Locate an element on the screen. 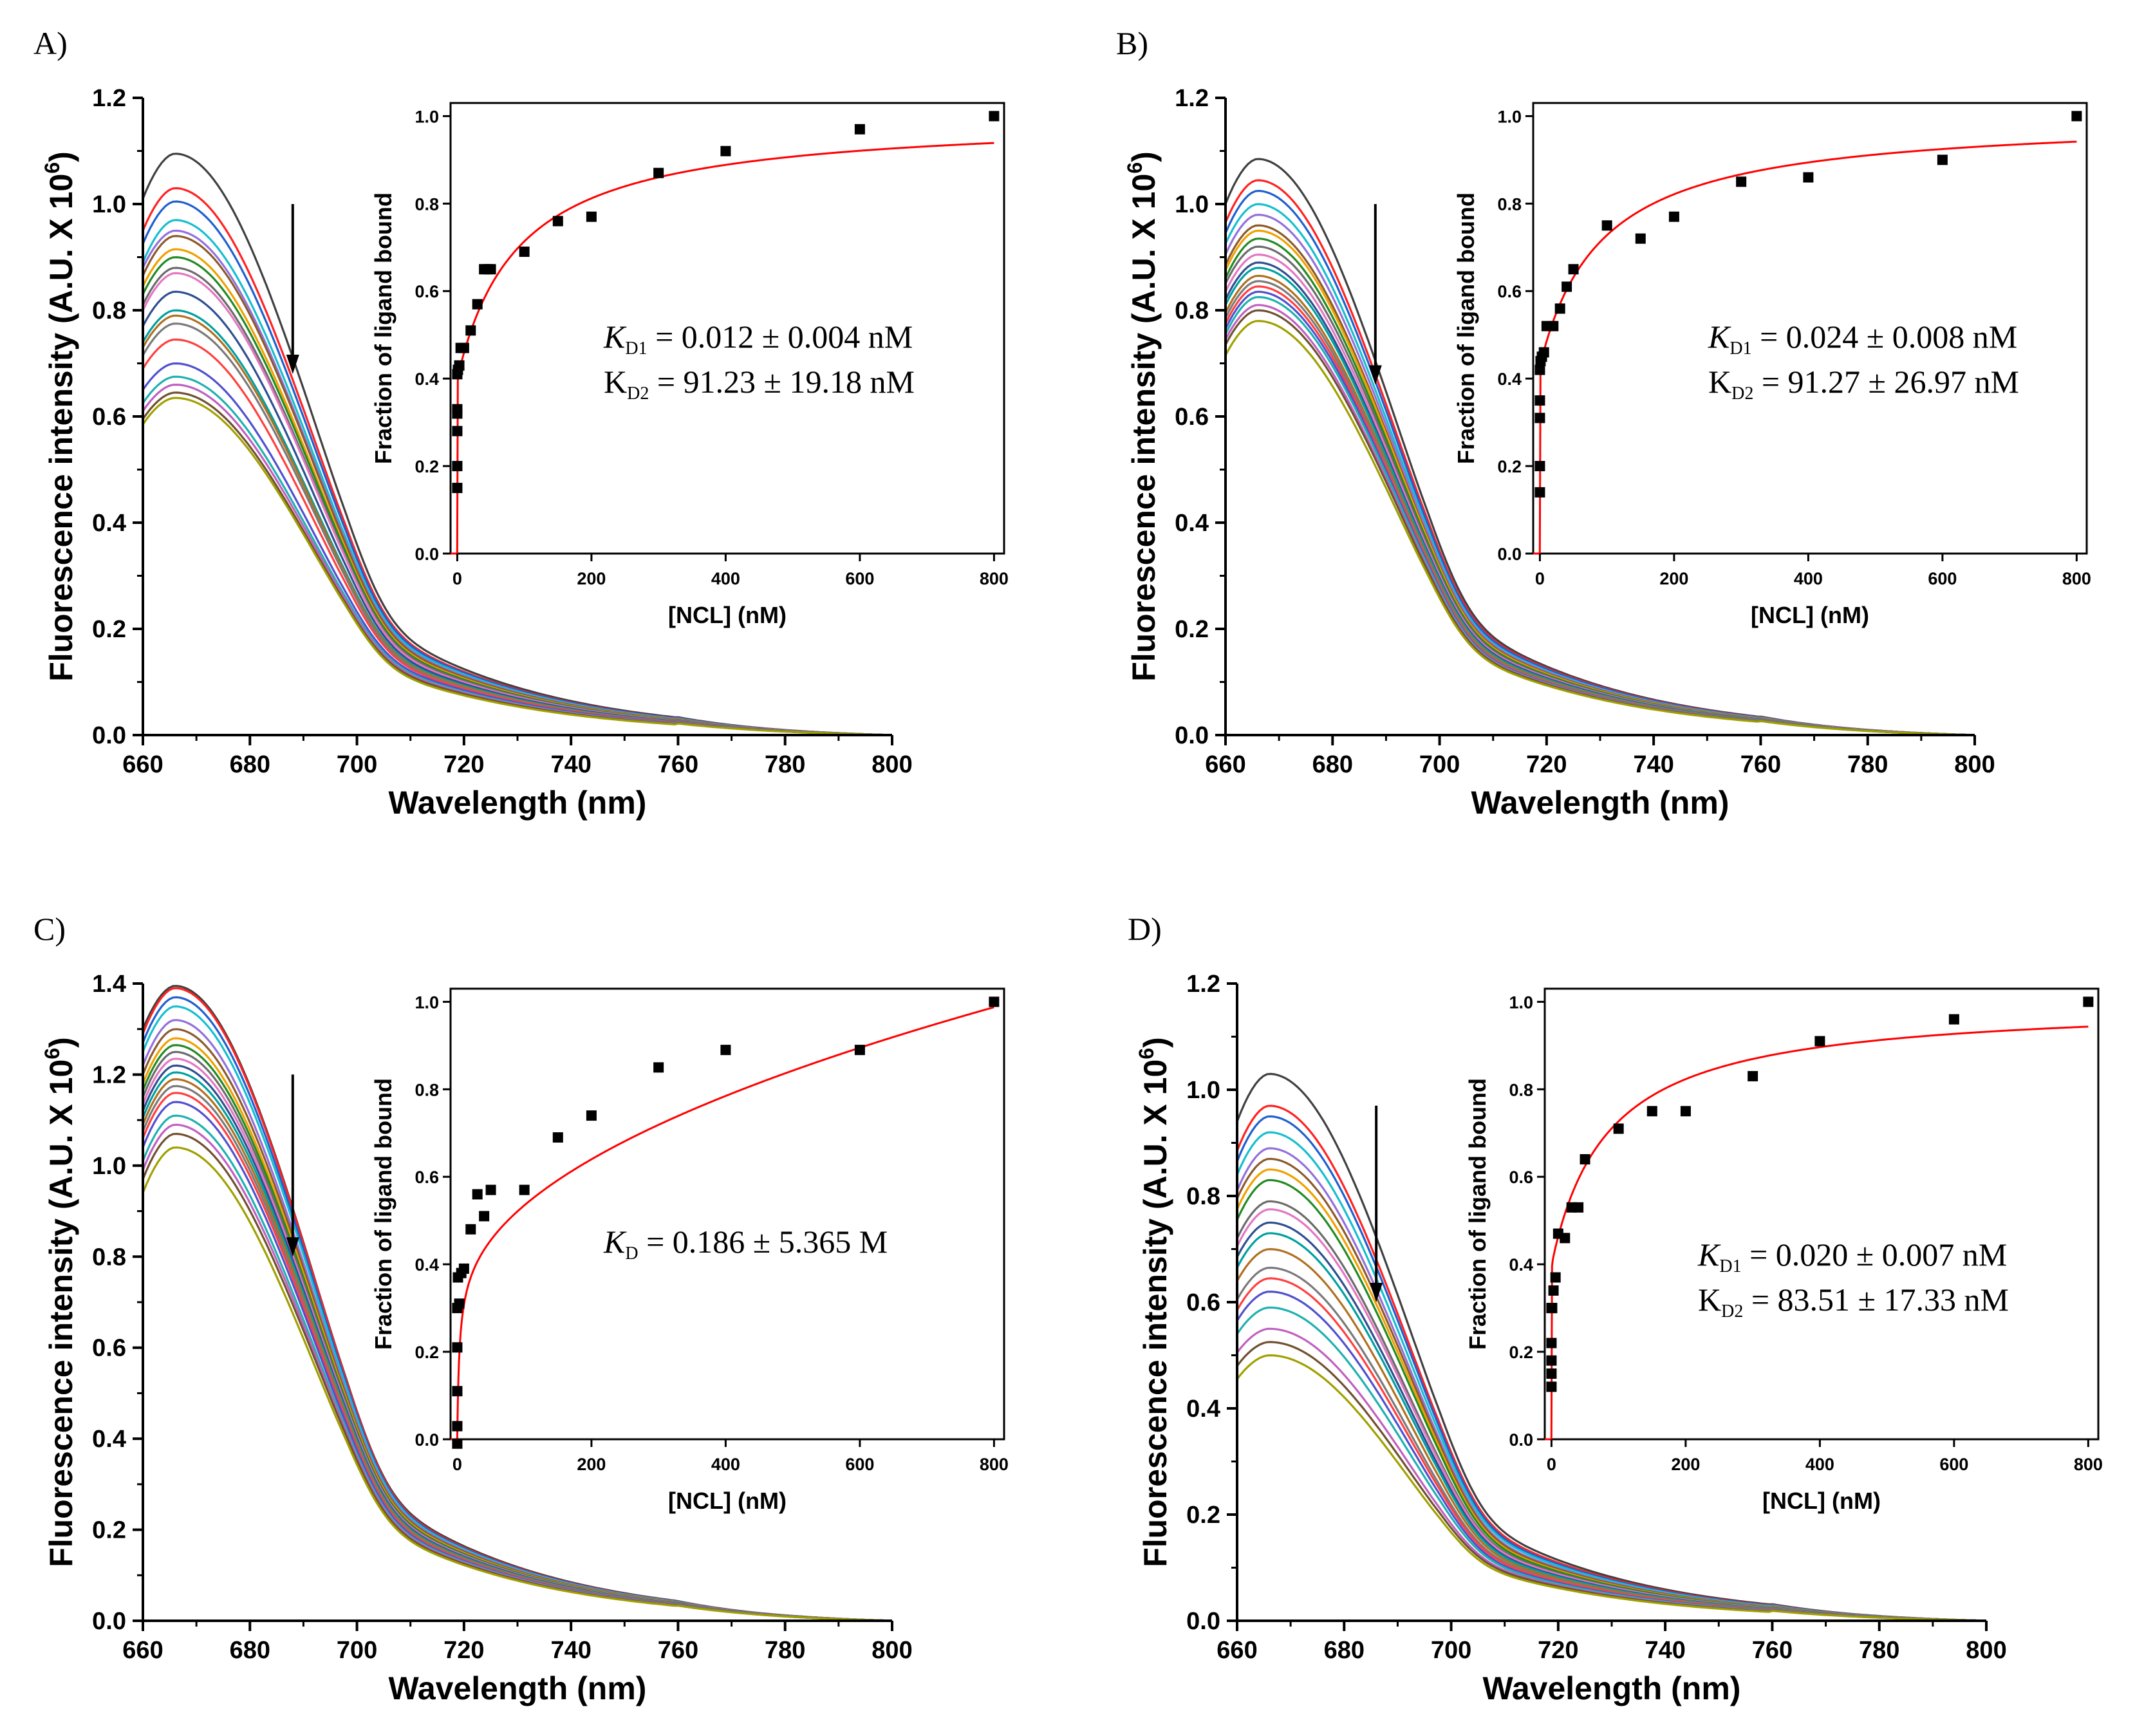 This screenshot has height=1736, width=2135. x-tick-label: 660 is located at coordinates (1237, 1651).